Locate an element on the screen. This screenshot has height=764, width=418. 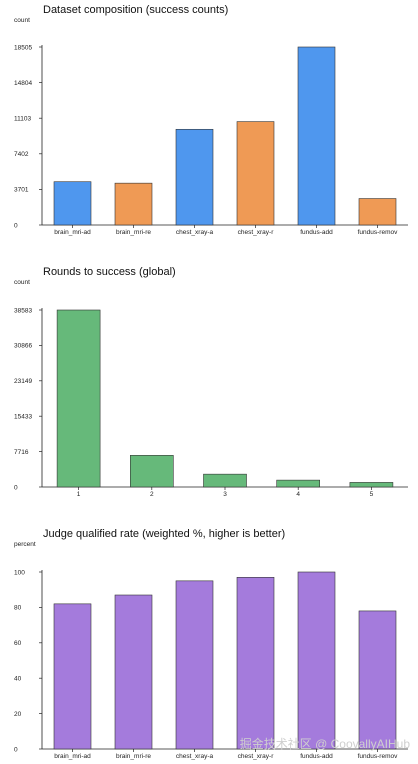
y-tick-label: 18505 is located at coordinates (23, 47).